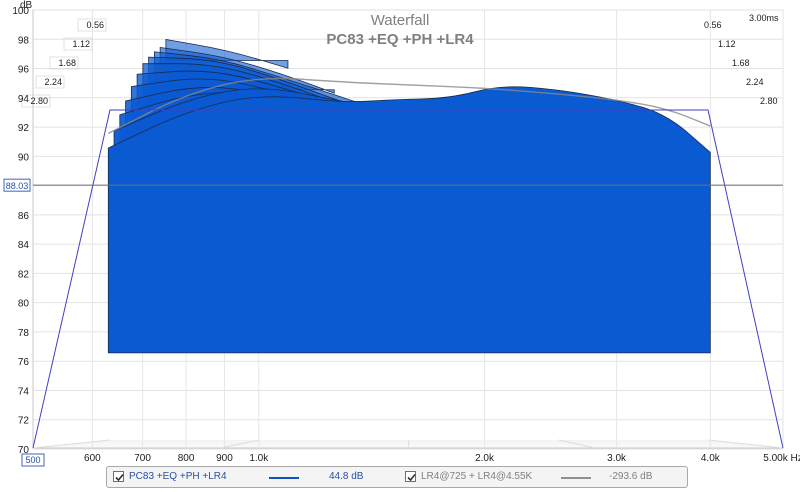 This screenshot has width=800, height=492. Describe the element at coordinates (477, 476) in the screenshot. I see `legend-label-series-2: LR4@725 + LR4@4.55K` at that location.